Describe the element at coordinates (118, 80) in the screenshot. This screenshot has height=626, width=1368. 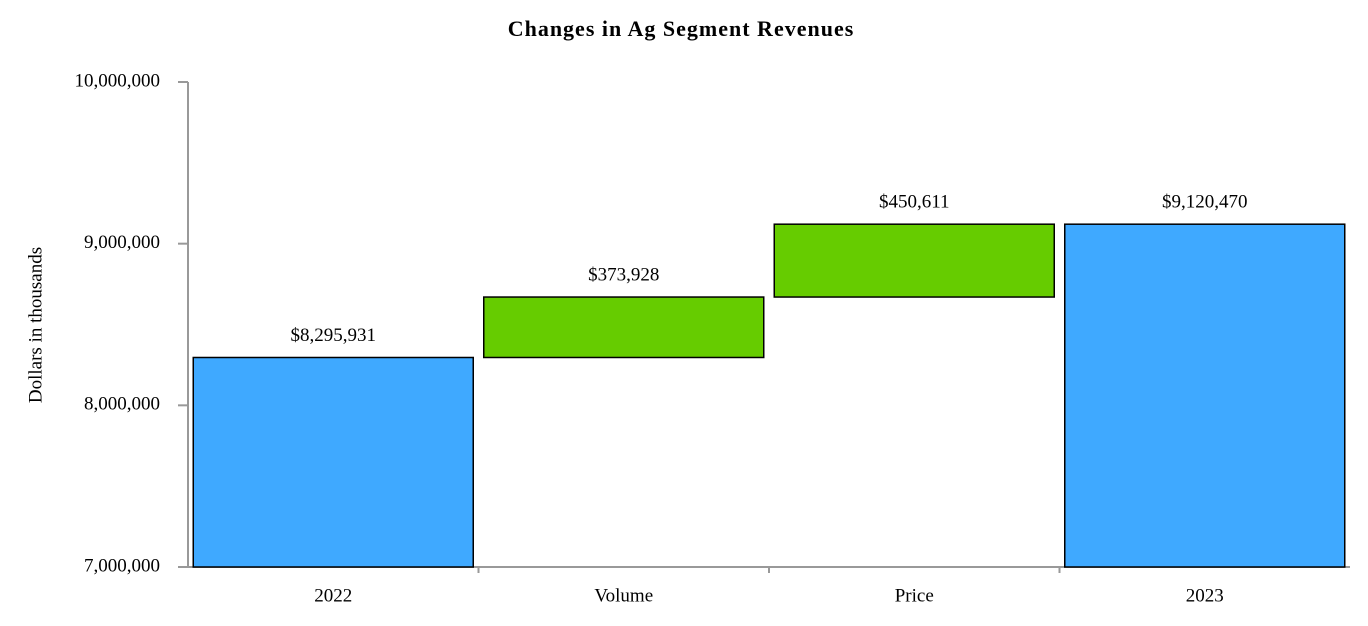
I see `y-tick-label: 10,000,000` at that location.